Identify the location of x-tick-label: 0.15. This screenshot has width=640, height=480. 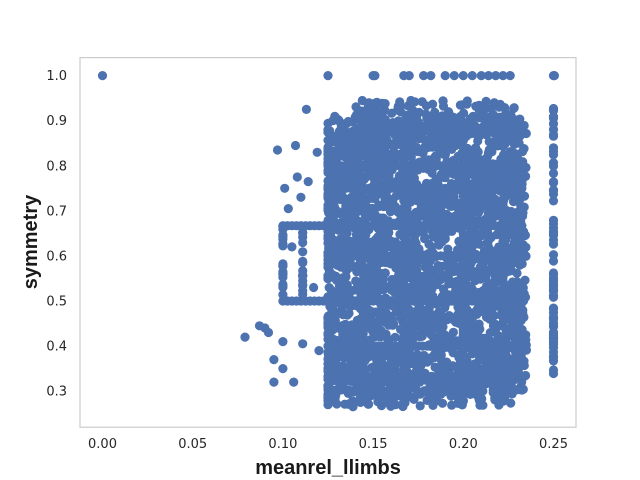
(373, 444).